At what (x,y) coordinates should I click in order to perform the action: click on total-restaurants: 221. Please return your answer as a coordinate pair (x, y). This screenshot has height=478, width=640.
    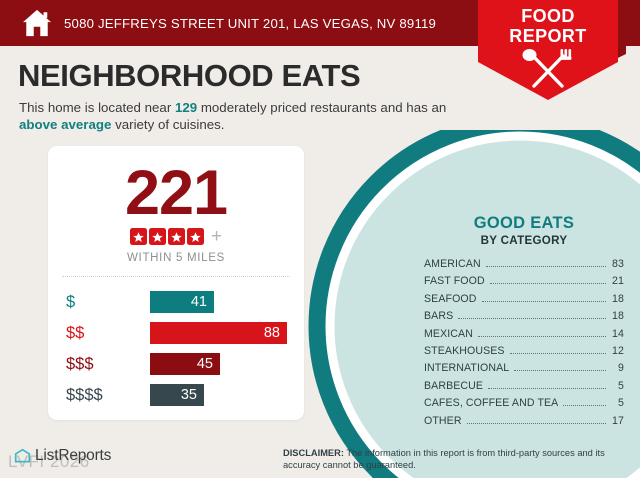
    Looking at the image, I should click on (176, 193).